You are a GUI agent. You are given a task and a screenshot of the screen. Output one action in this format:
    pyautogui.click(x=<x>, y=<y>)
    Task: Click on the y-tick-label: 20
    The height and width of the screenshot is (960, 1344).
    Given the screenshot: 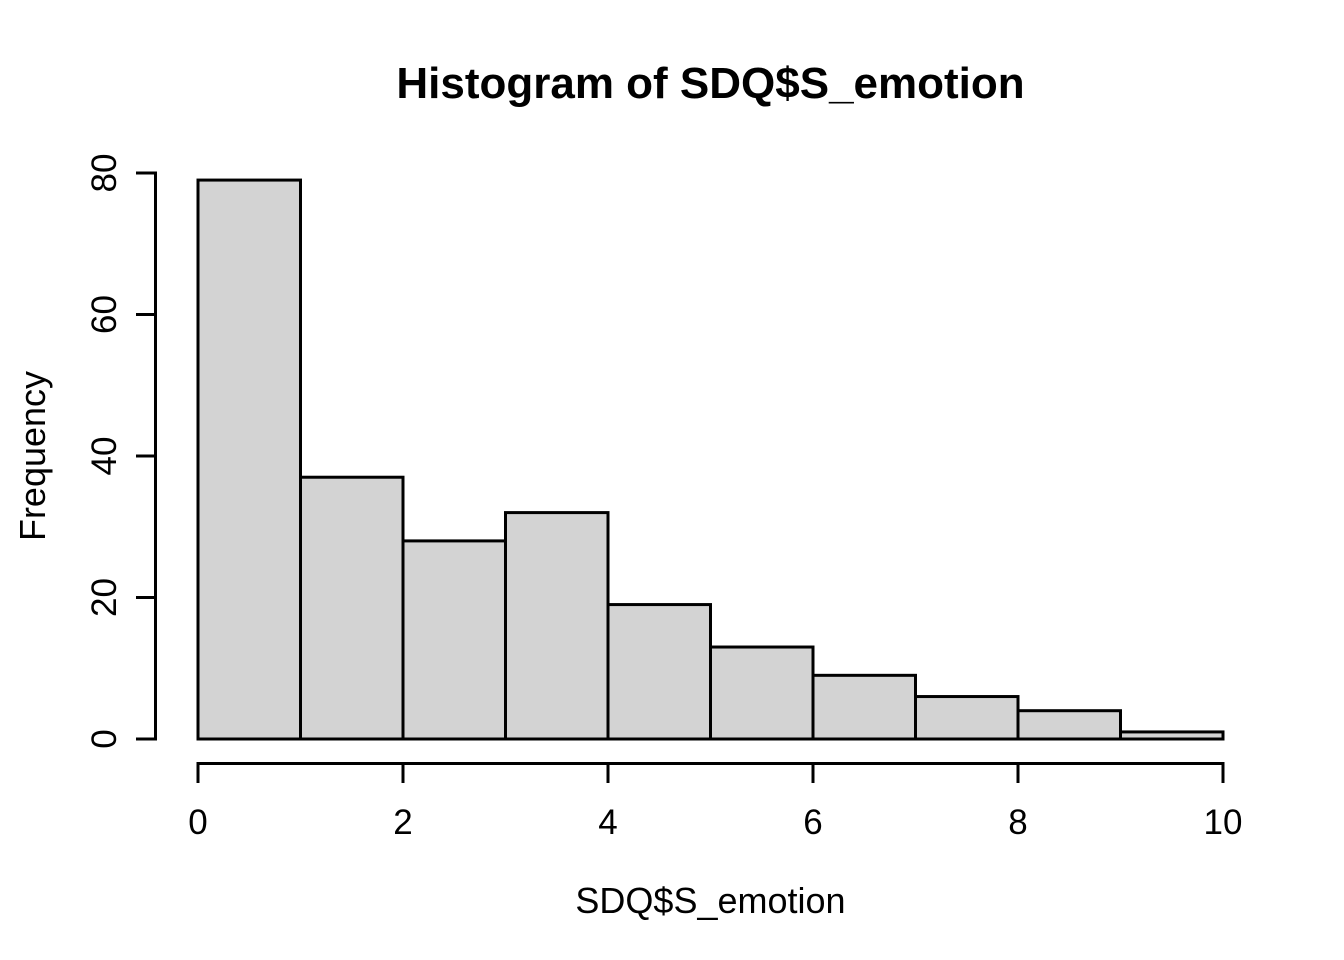 What is the action you would take?
    pyautogui.click(x=104, y=597)
    